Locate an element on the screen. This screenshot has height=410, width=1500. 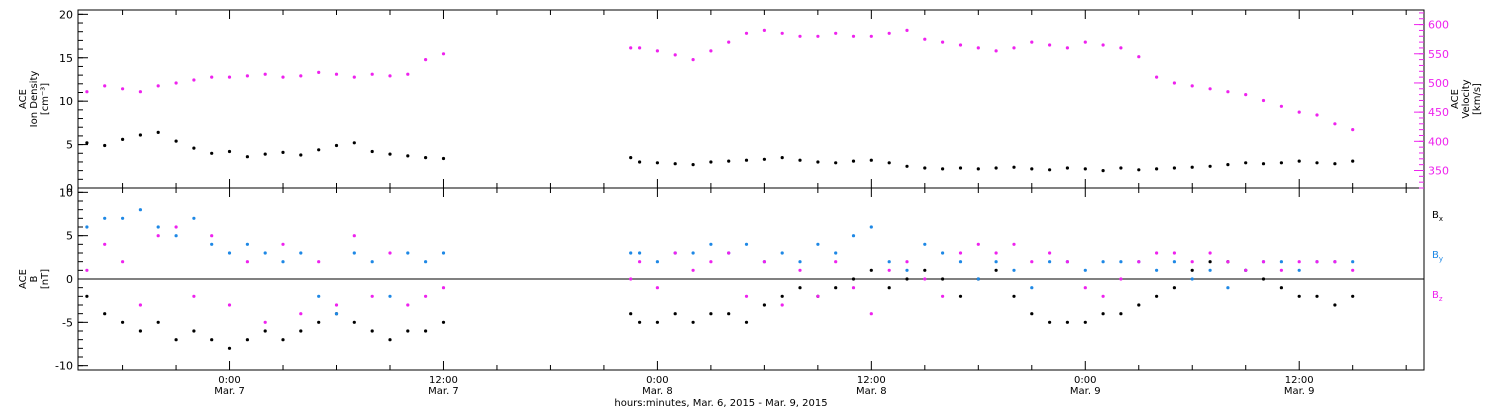
y-tick-label: 0 is located at coordinates (69, 188).